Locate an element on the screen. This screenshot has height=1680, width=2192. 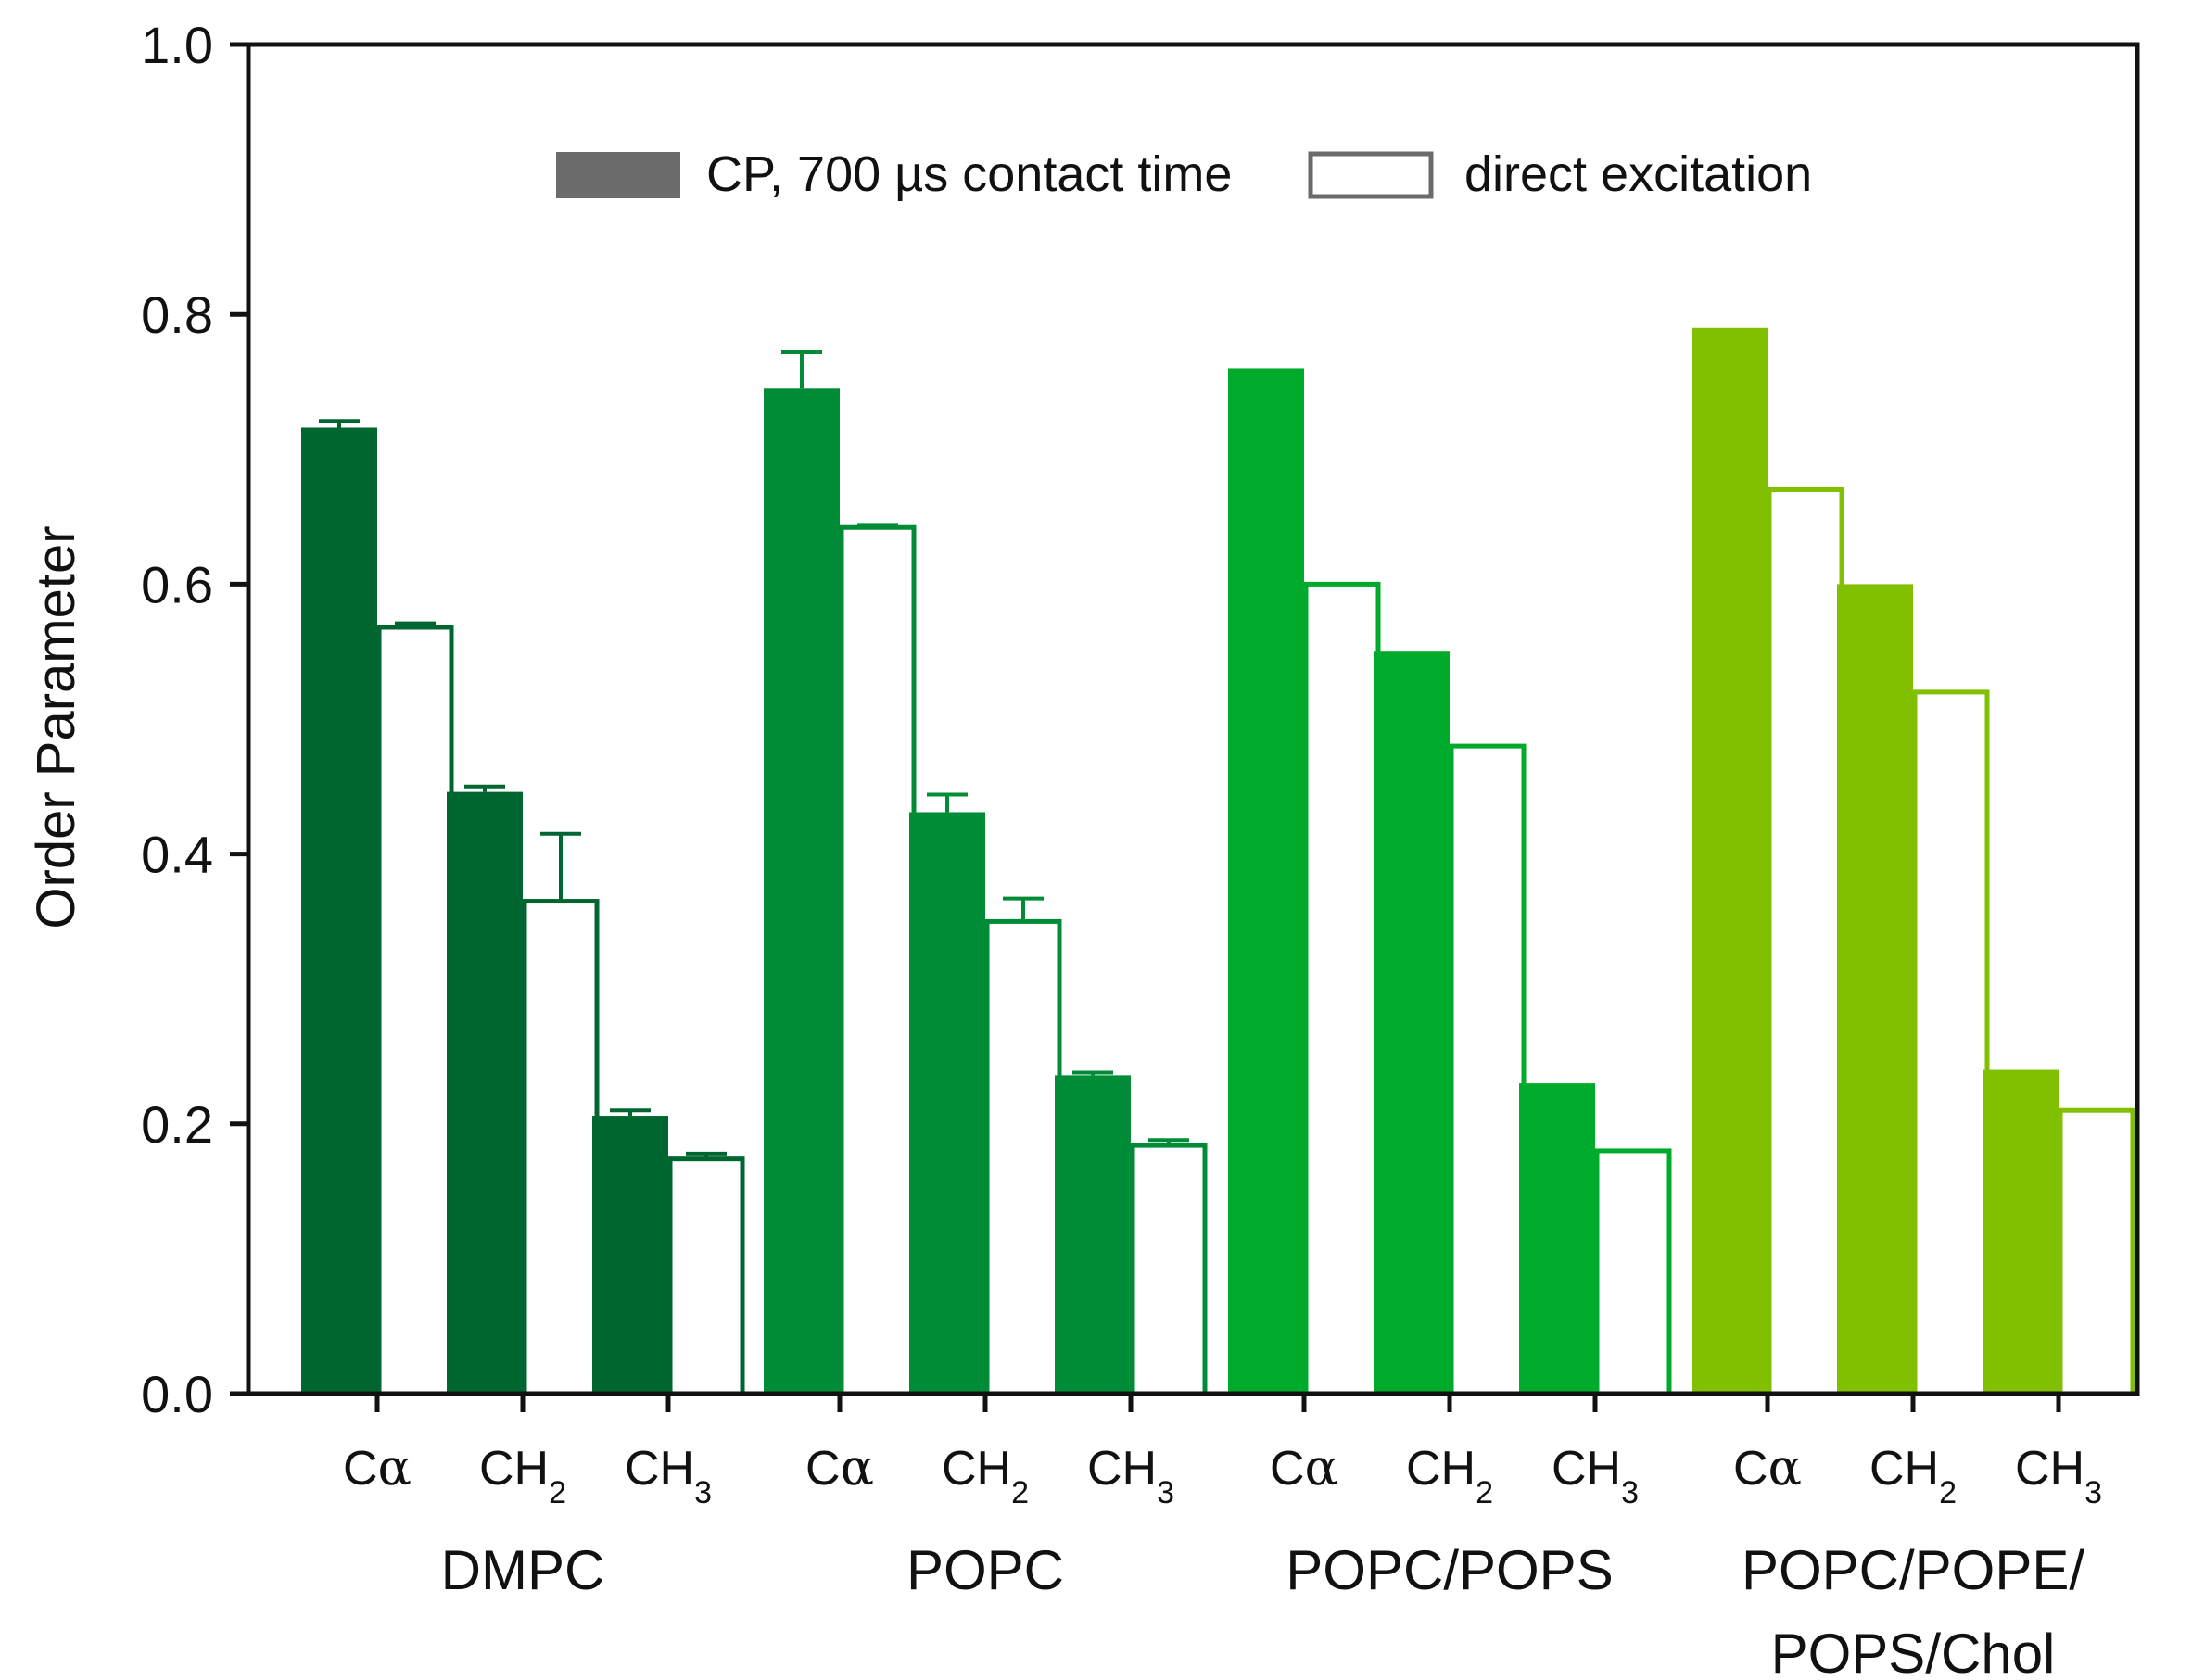
group-label: POPC/POPS is located at coordinates (1449, 1570).